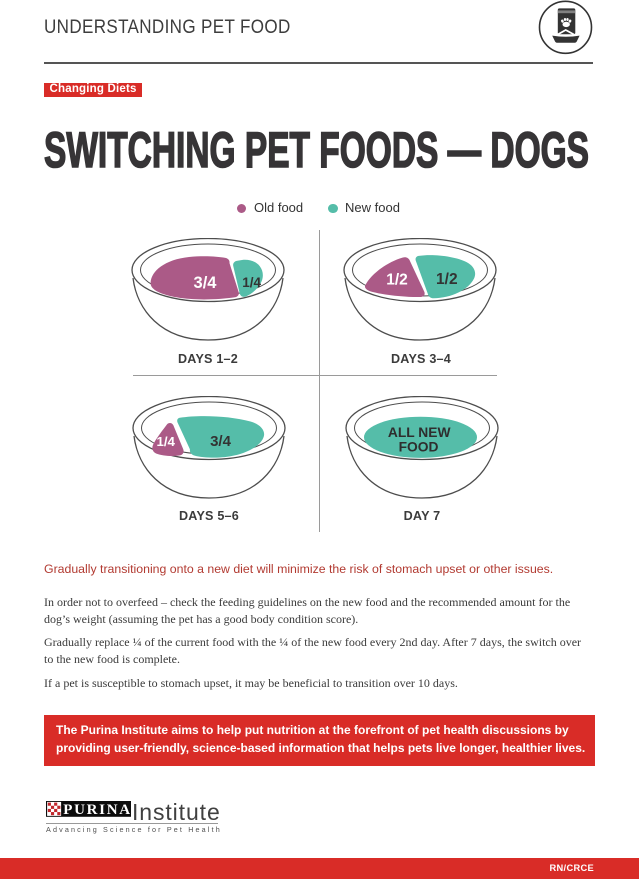  I want to click on svg-text: ALL NEW, so click(420, 432).